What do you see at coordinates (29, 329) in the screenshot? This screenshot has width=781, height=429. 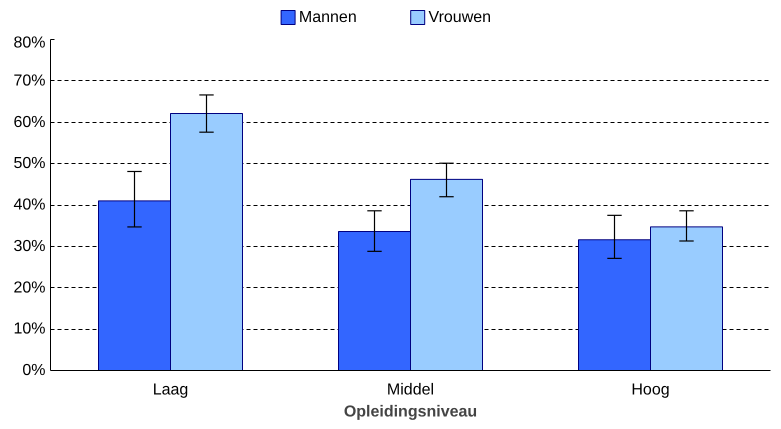 I see `y-tick-label: 10%` at bounding box center [29, 329].